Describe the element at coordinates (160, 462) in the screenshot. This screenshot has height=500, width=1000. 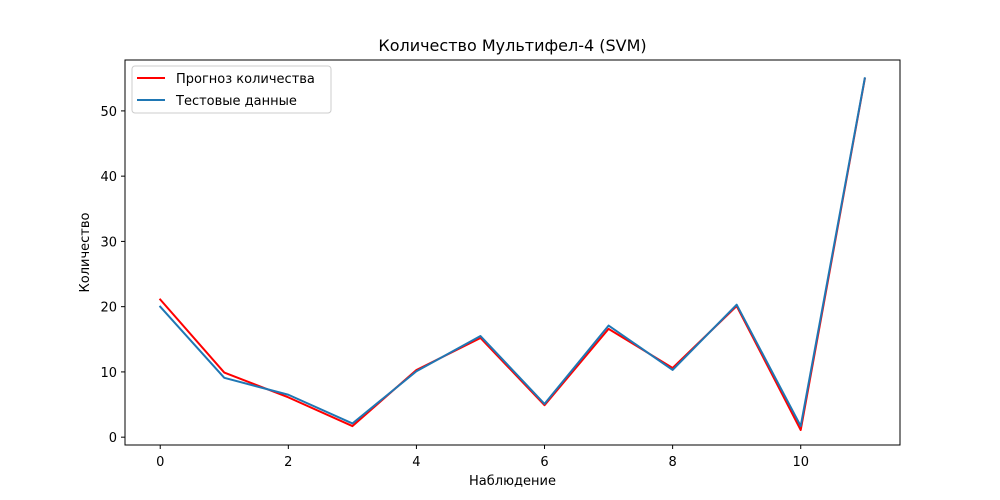
I see `x-tick-label: 0` at that location.